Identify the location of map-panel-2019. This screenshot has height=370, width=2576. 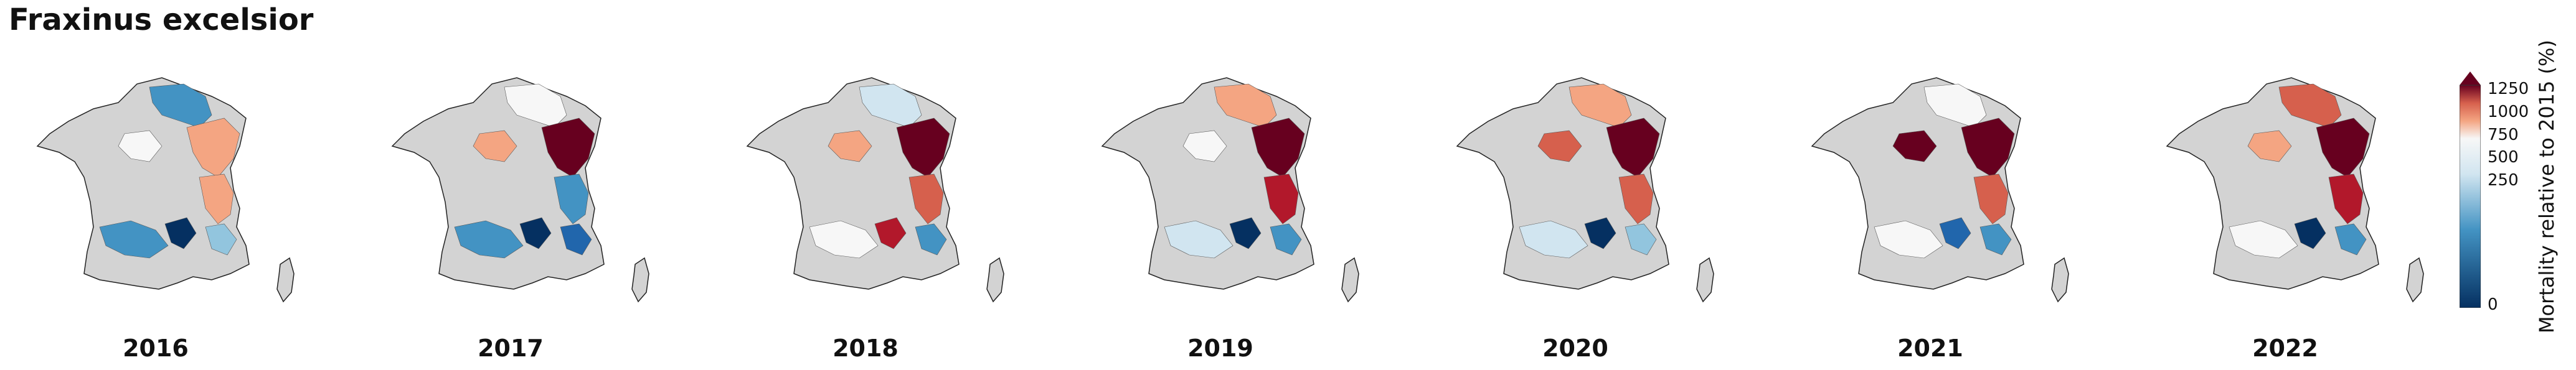
(1236, 190).